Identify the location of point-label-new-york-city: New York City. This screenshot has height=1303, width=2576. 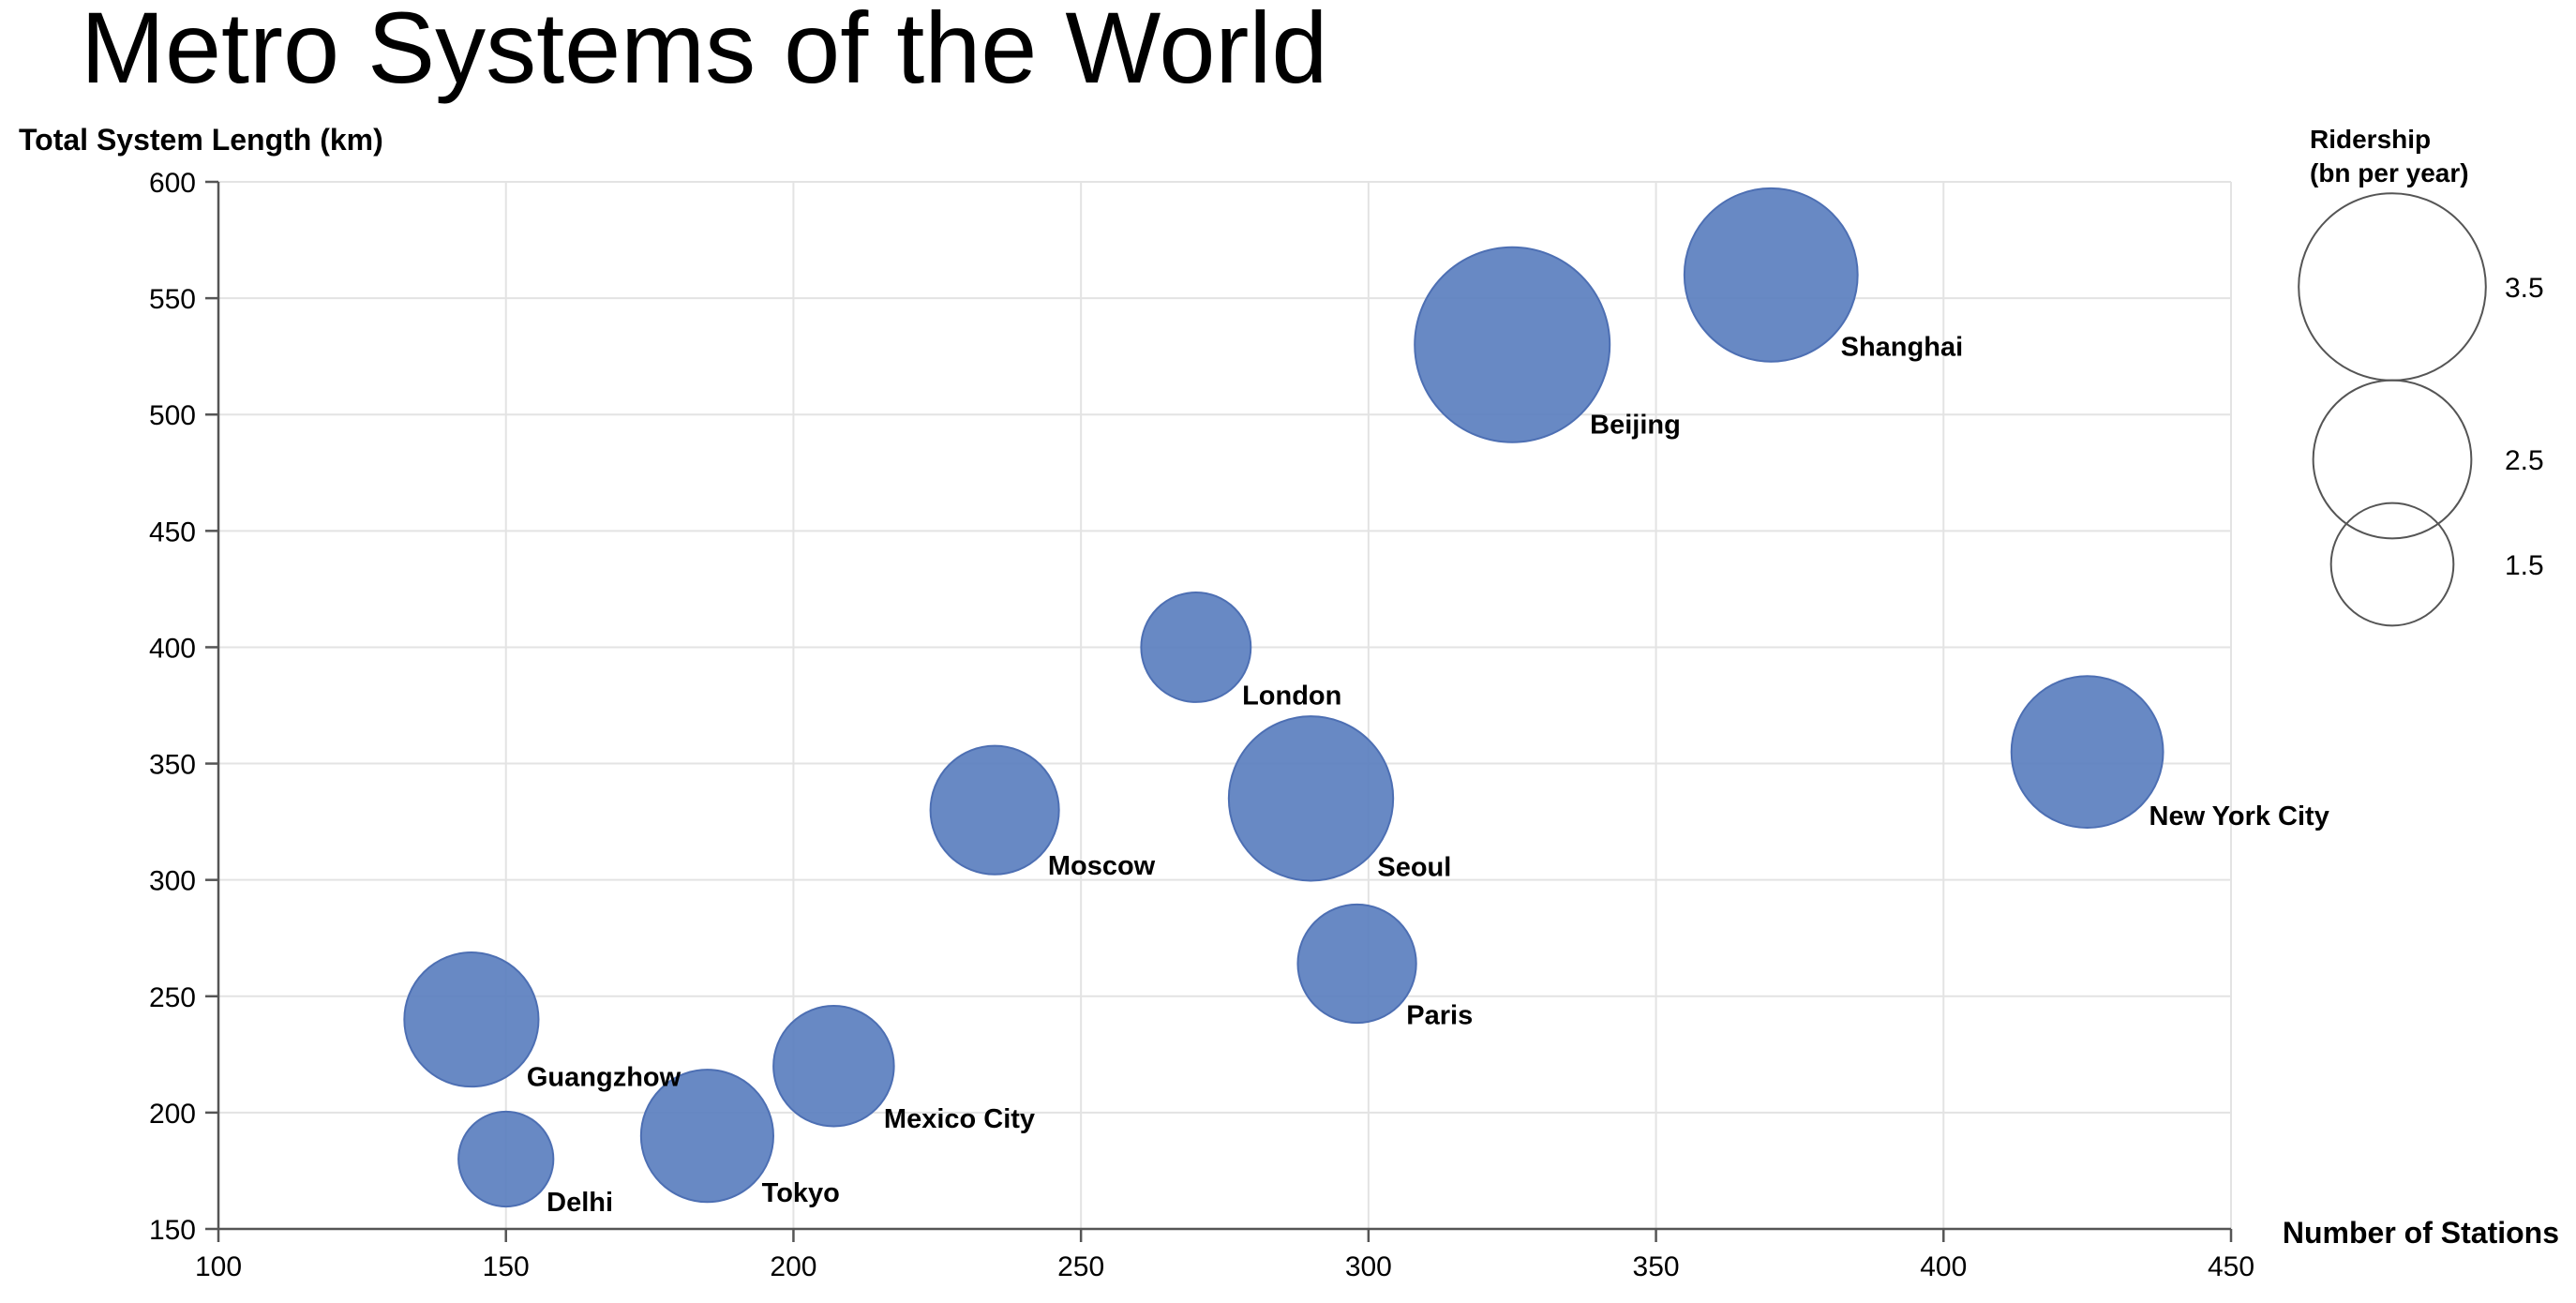
(2239, 816).